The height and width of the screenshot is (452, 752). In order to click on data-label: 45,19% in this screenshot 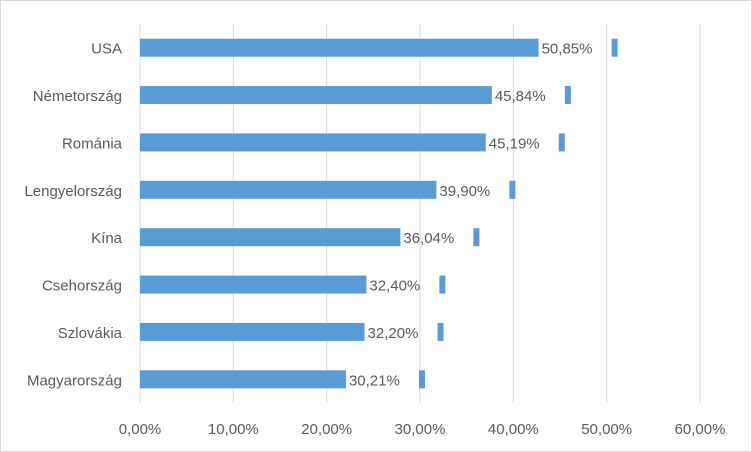, I will do `click(514, 143)`.